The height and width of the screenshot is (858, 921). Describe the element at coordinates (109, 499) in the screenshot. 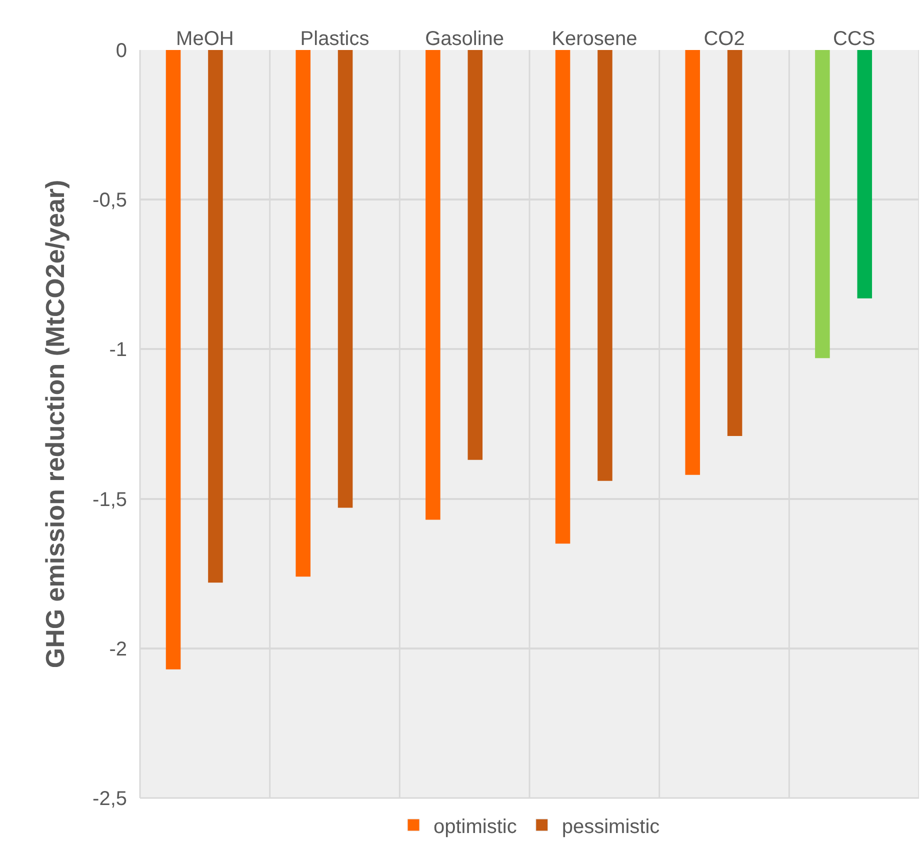

I see `y-tick-label: -1,5` at that location.